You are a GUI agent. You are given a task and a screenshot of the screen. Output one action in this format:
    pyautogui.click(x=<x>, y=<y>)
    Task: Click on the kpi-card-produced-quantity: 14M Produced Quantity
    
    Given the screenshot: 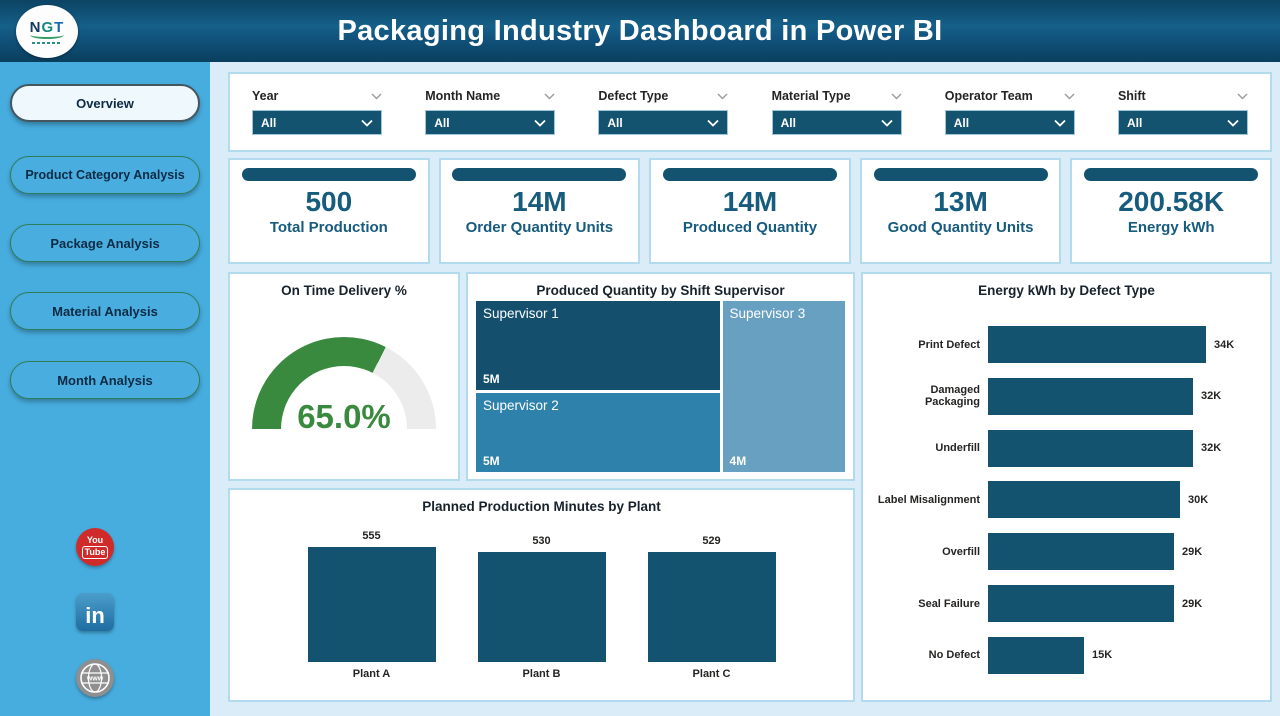 What is the action you would take?
    pyautogui.click(x=750, y=211)
    